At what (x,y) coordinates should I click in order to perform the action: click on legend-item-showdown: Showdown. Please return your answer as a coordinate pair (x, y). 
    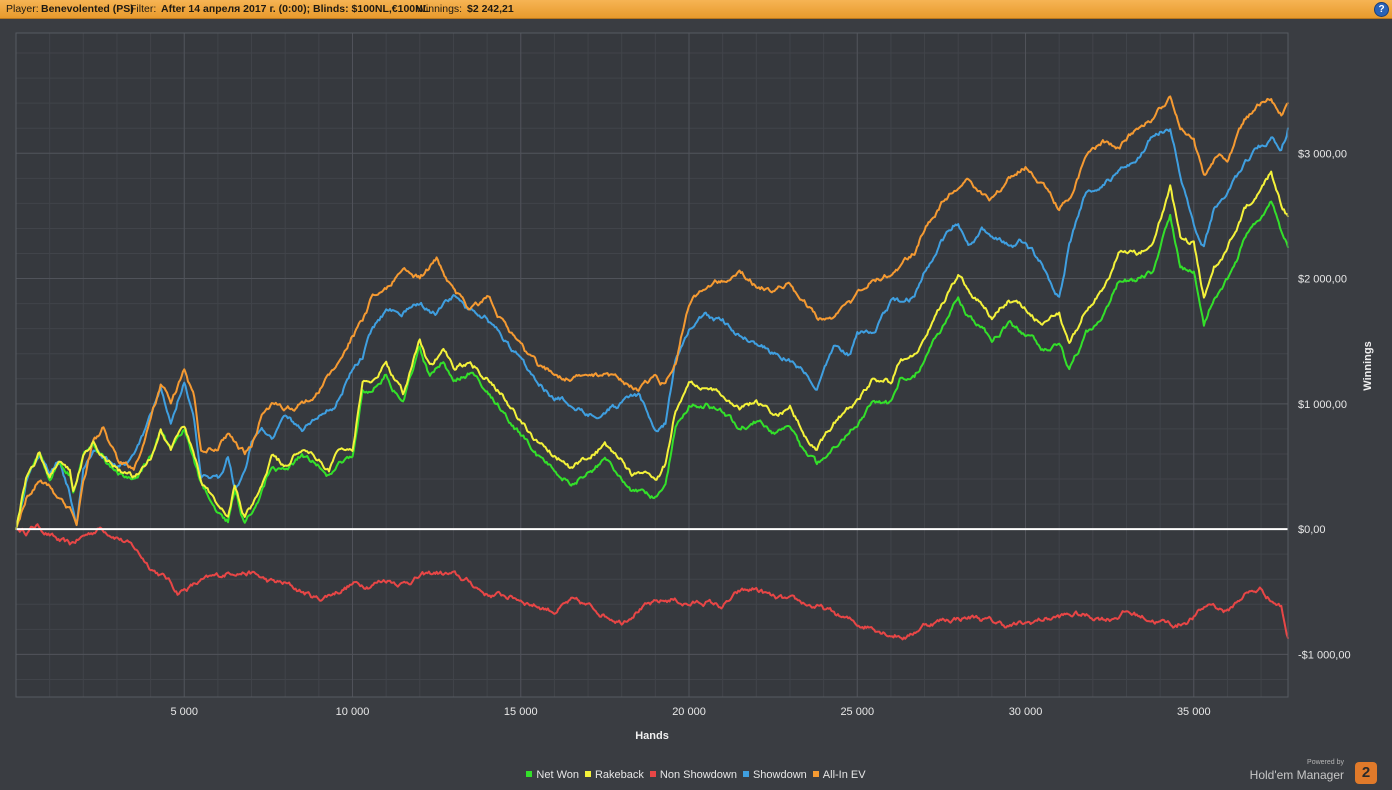
    Looking at the image, I should click on (774, 775).